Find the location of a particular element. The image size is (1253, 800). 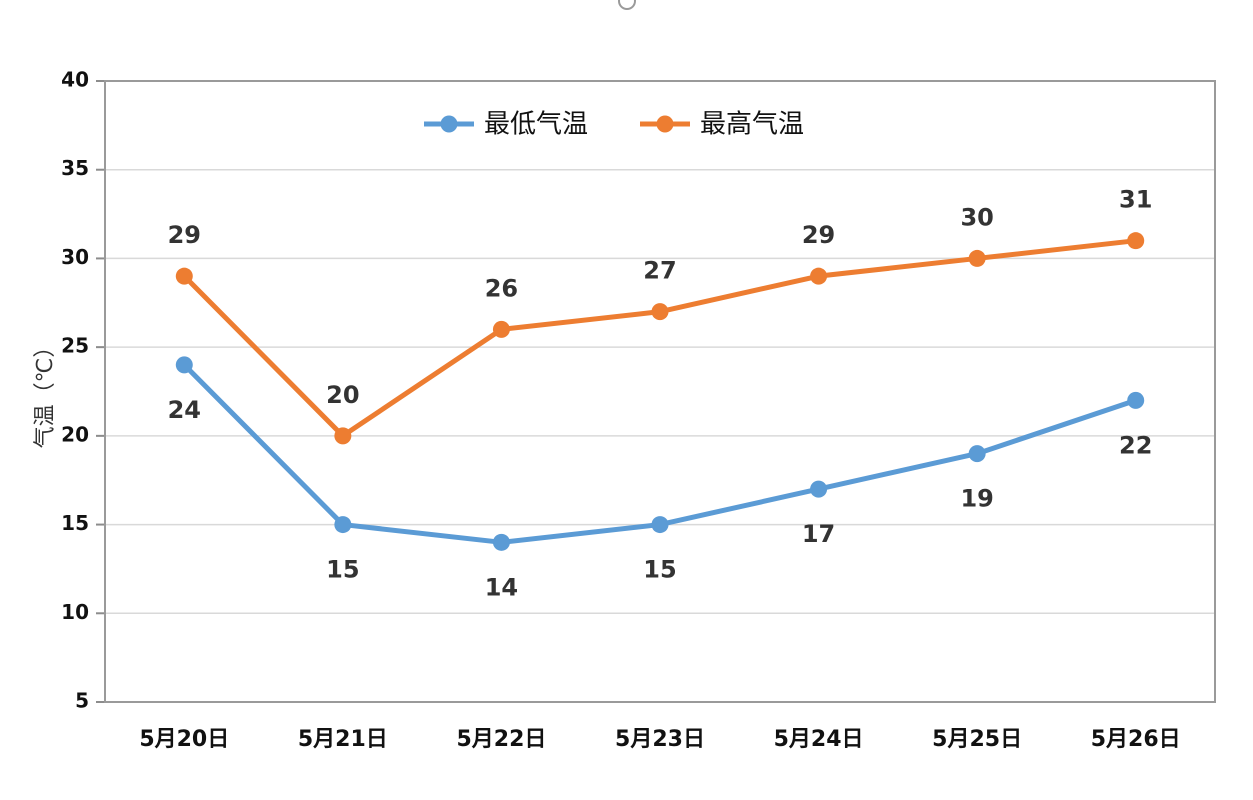

legend-entry: 最低气温 is located at coordinates (506, 125).